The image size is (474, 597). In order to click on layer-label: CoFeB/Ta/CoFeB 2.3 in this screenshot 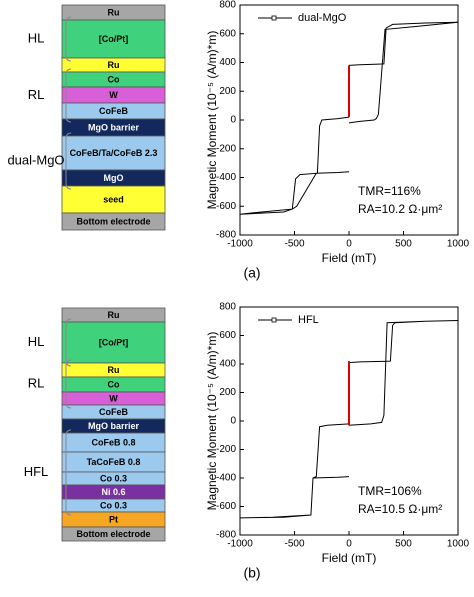, I will do `click(114, 153)`.